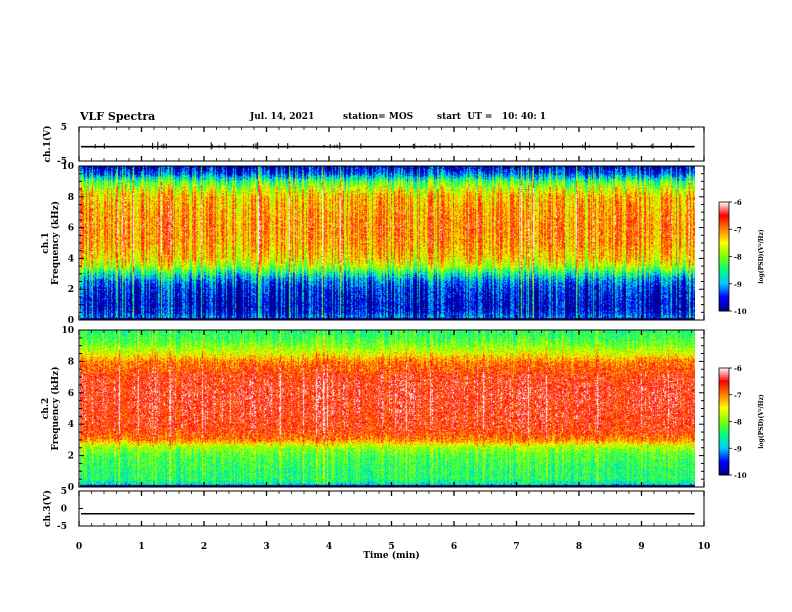  Describe the element at coordinates (516, 547) in the screenshot. I see `x-tick-label: 7` at that location.